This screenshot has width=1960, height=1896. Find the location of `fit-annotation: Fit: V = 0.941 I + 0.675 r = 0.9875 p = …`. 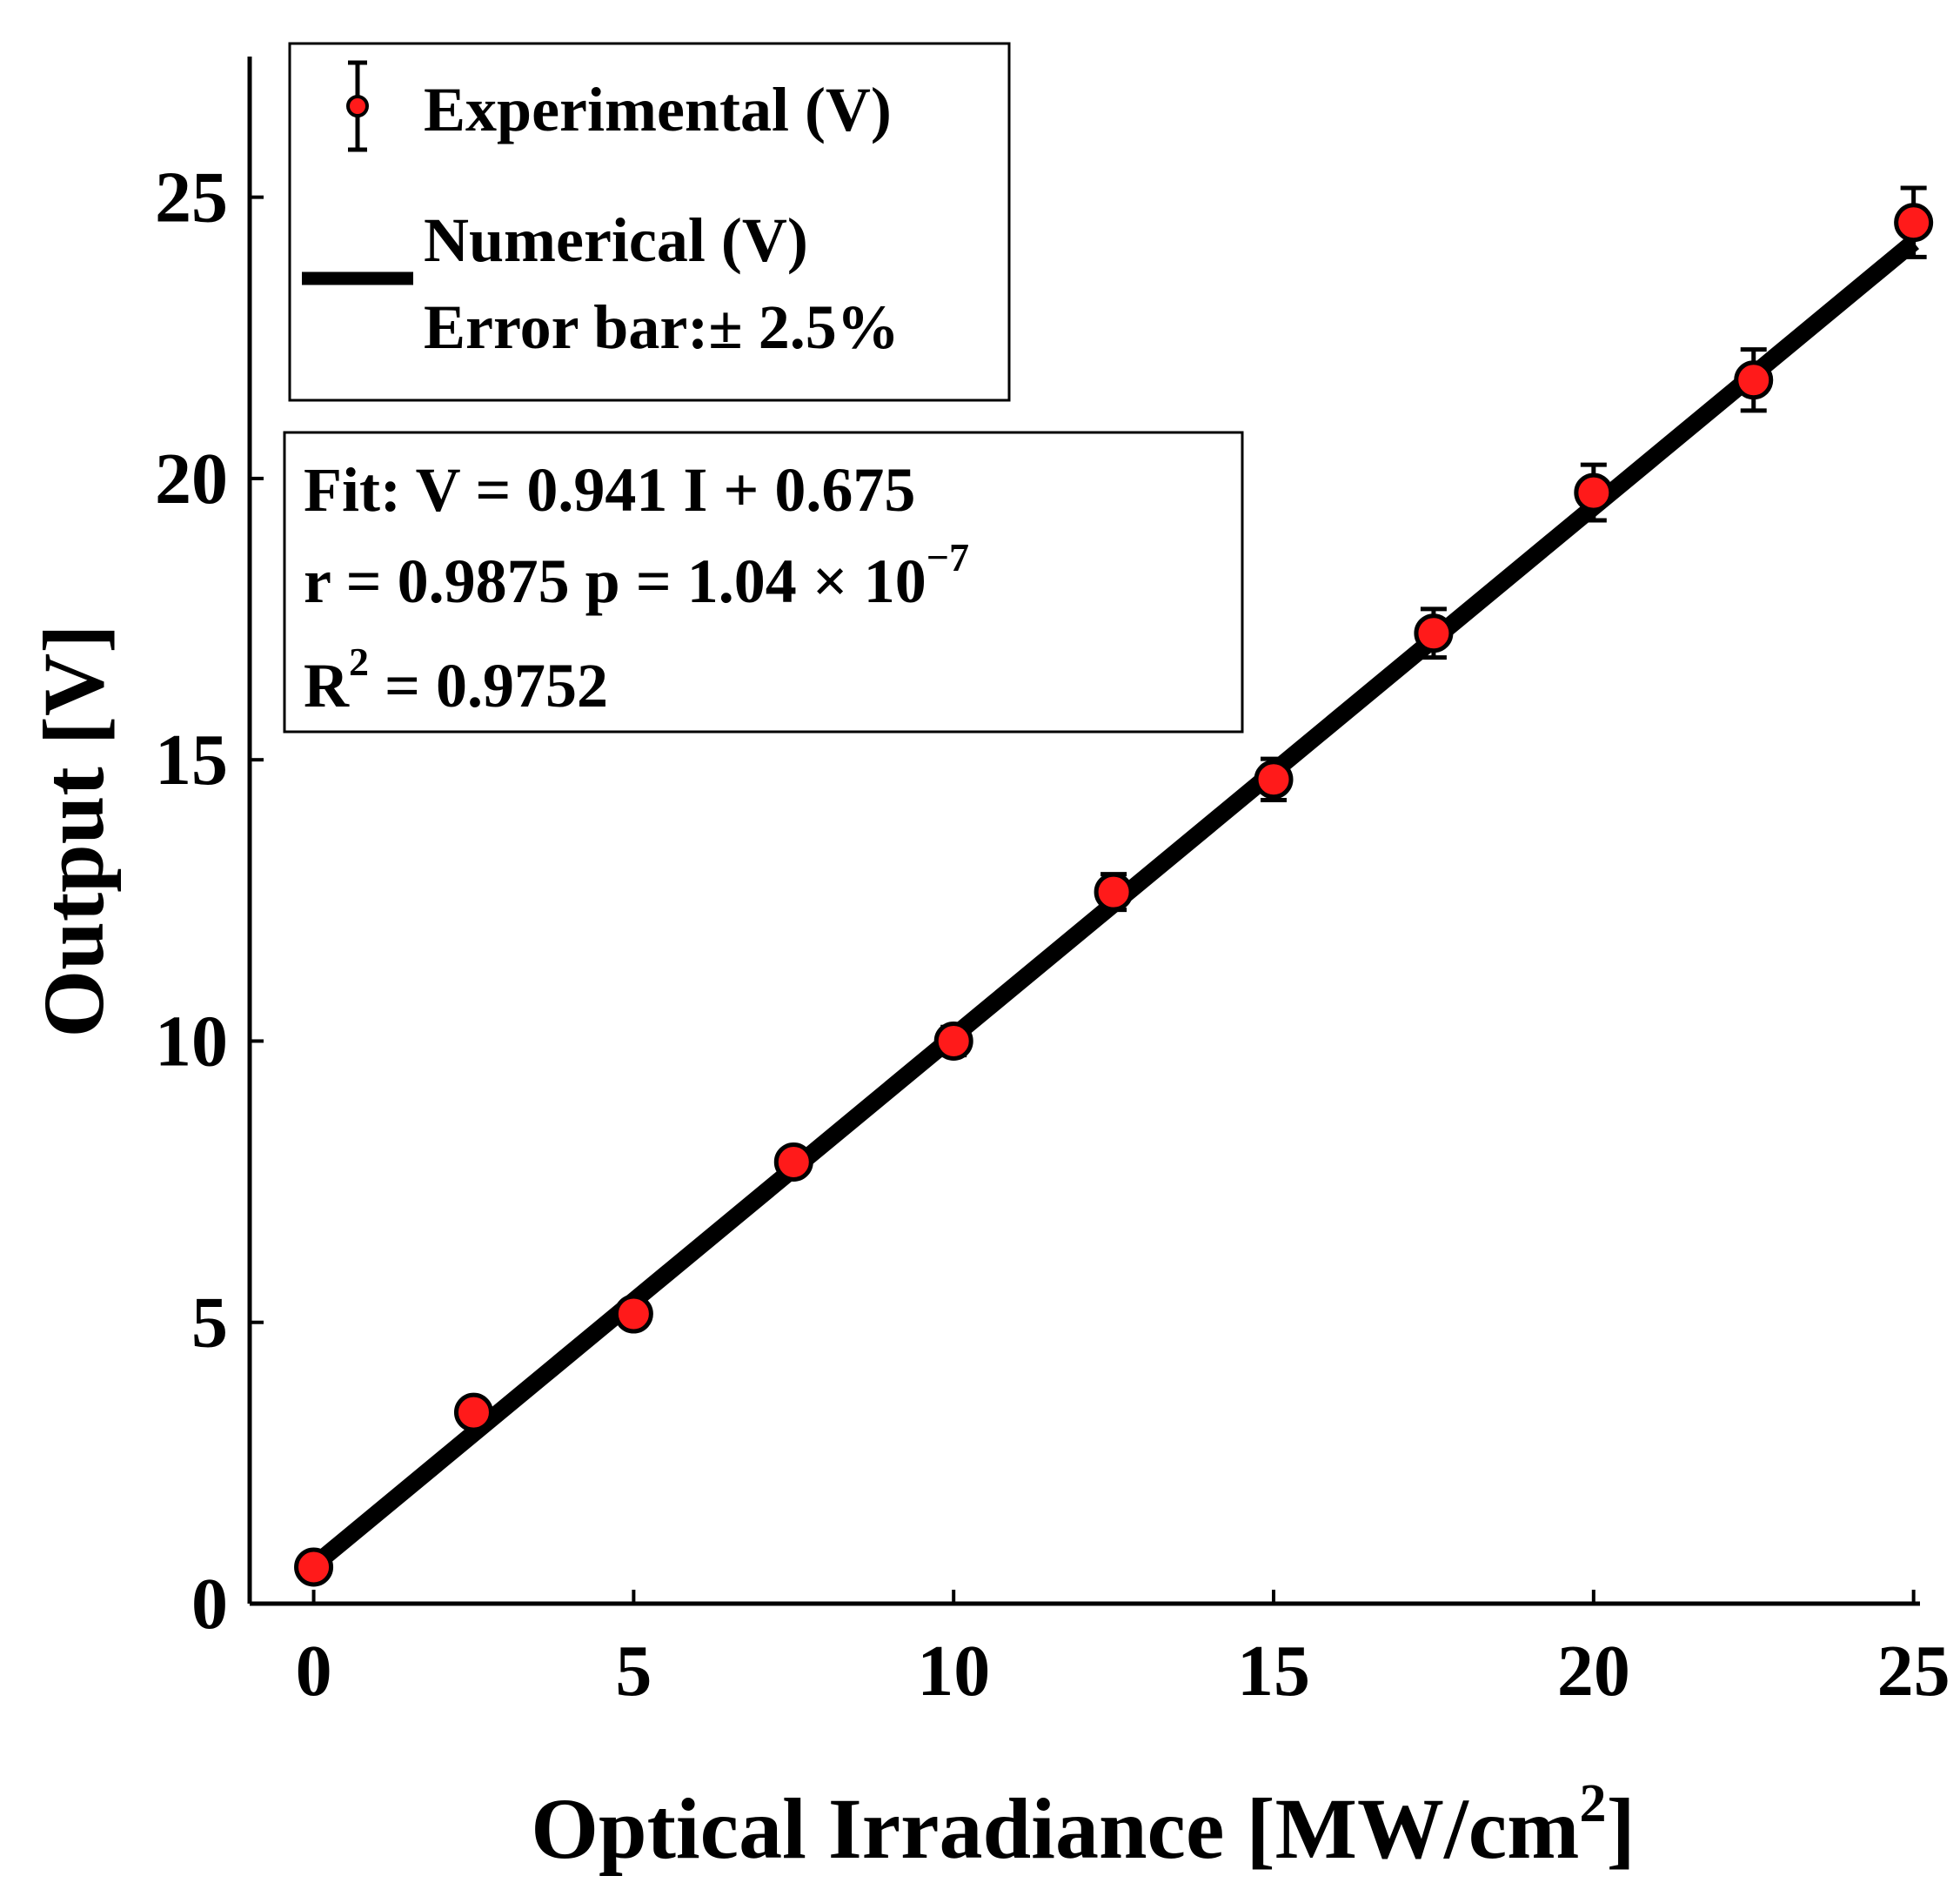

fit-annotation: Fit: V = 0.941 I + 0.675 r = 0.9875 p = … is located at coordinates (764, 582).